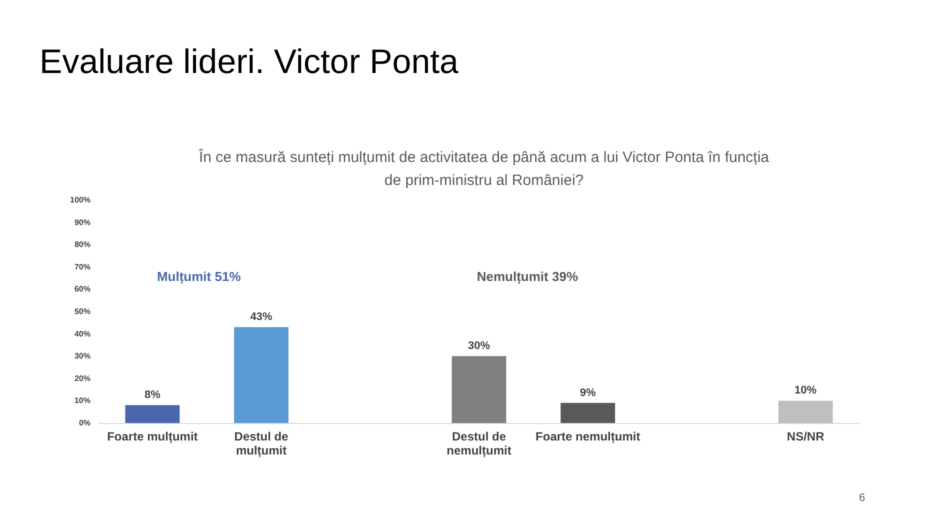  Describe the element at coordinates (484, 168) in the screenshot. I see `chart-subtitle: În ce masură sunteți mulțumit de activitatea de până acum a lui Victor Ponta în funcția de prim-ministru al României?` at that location.